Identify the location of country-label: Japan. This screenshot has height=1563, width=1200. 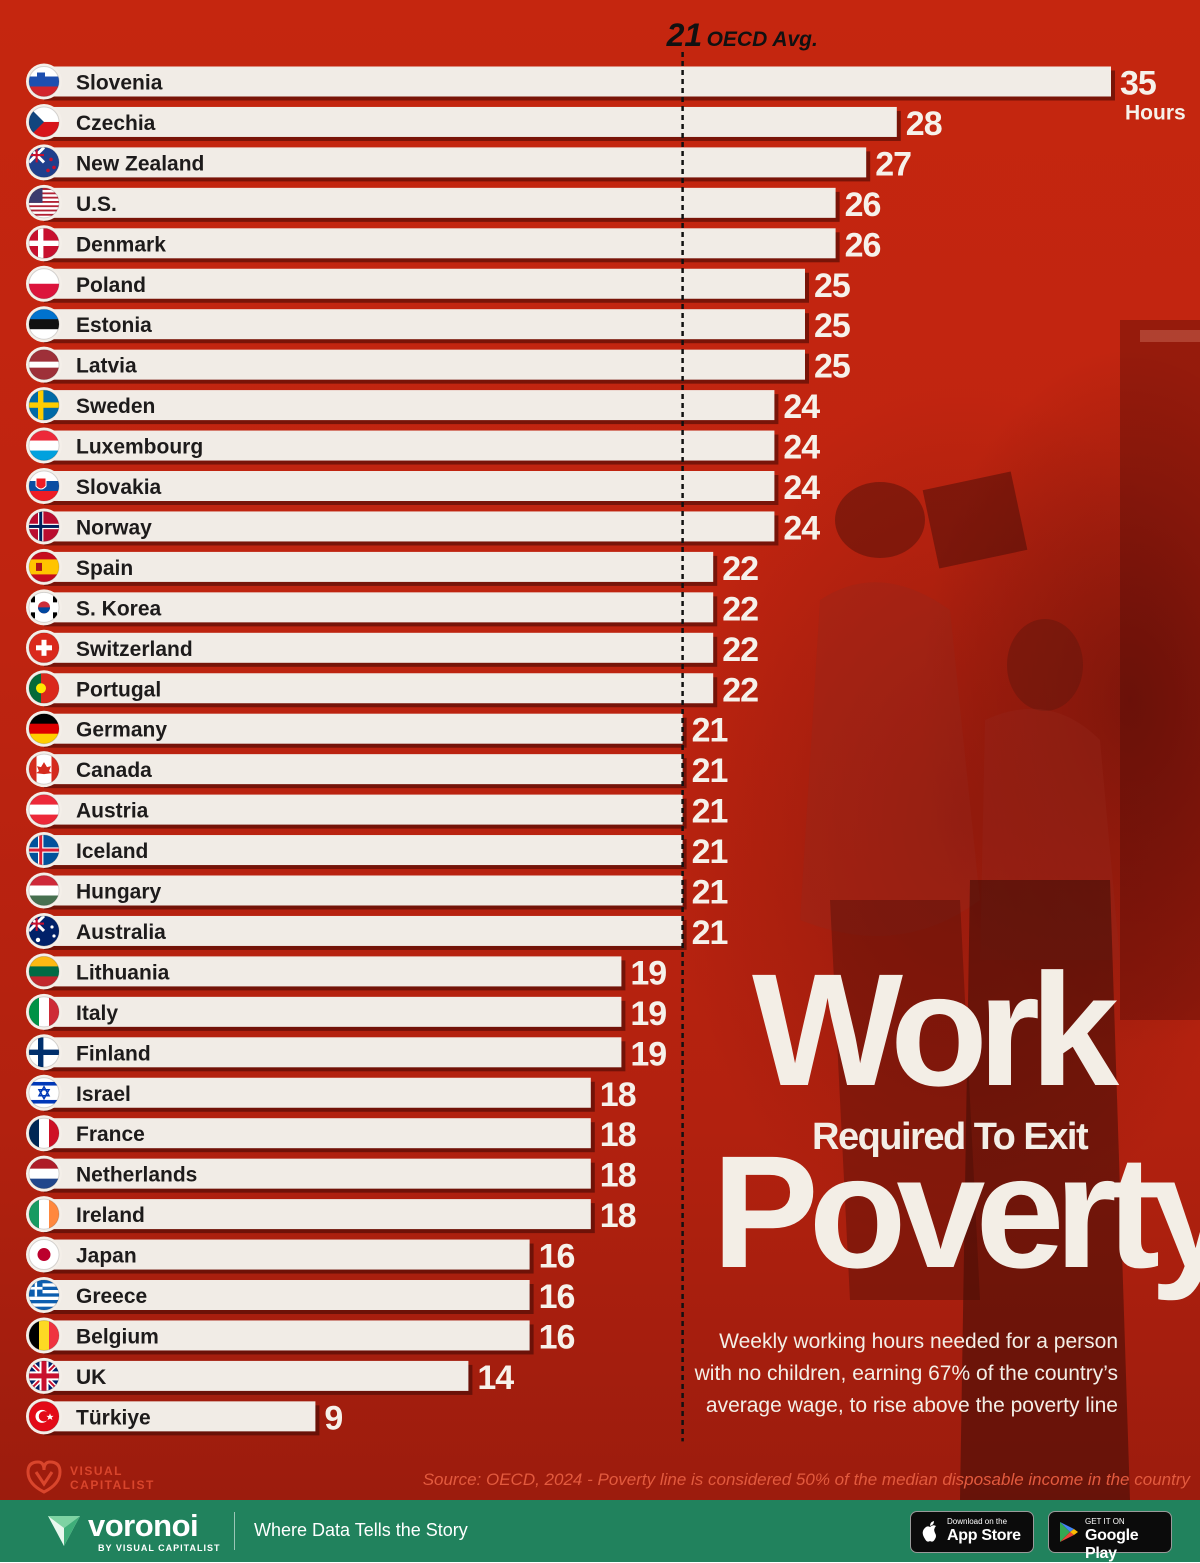
(106, 1256).